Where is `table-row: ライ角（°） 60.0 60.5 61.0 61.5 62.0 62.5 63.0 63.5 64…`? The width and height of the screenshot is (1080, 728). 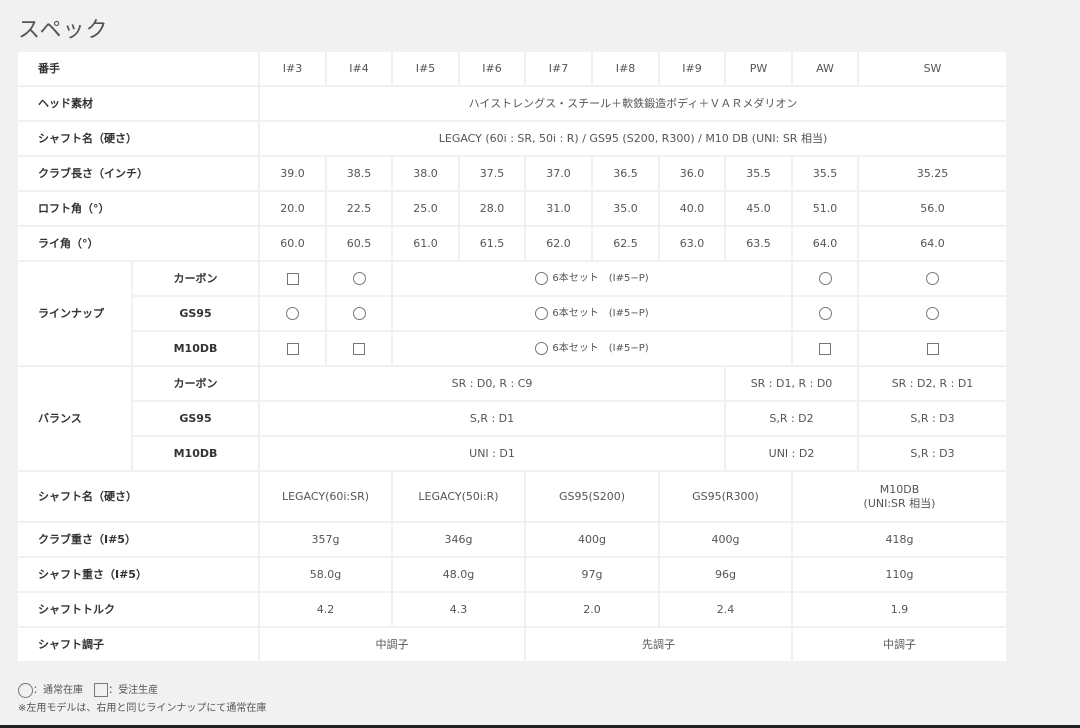 table-row: ライ角（°） 60.0 60.5 61.0 61.5 62.0 62.5 63.0 63.5 64… is located at coordinates (512, 243).